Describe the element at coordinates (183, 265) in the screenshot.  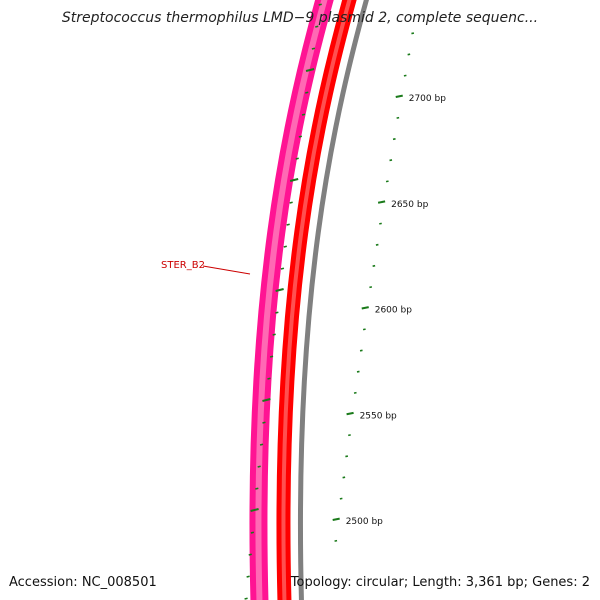
I see `gene-label-ster-b2: STER_B2` at that location.